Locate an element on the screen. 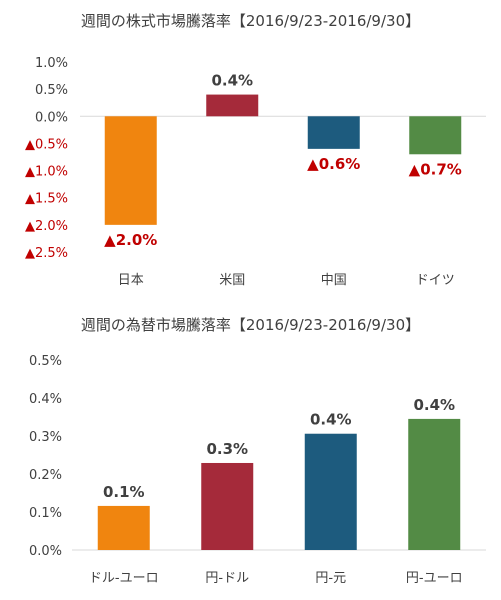 This screenshot has height=600, width=501. y-tick-label: 1.0% is located at coordinates (51, 63).